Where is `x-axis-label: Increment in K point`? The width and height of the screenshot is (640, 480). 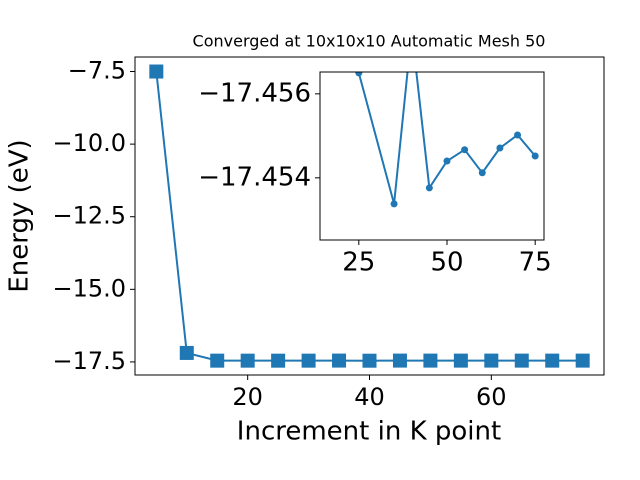 x-axis-label: Increment in K point is located at coordinates (369, 432).